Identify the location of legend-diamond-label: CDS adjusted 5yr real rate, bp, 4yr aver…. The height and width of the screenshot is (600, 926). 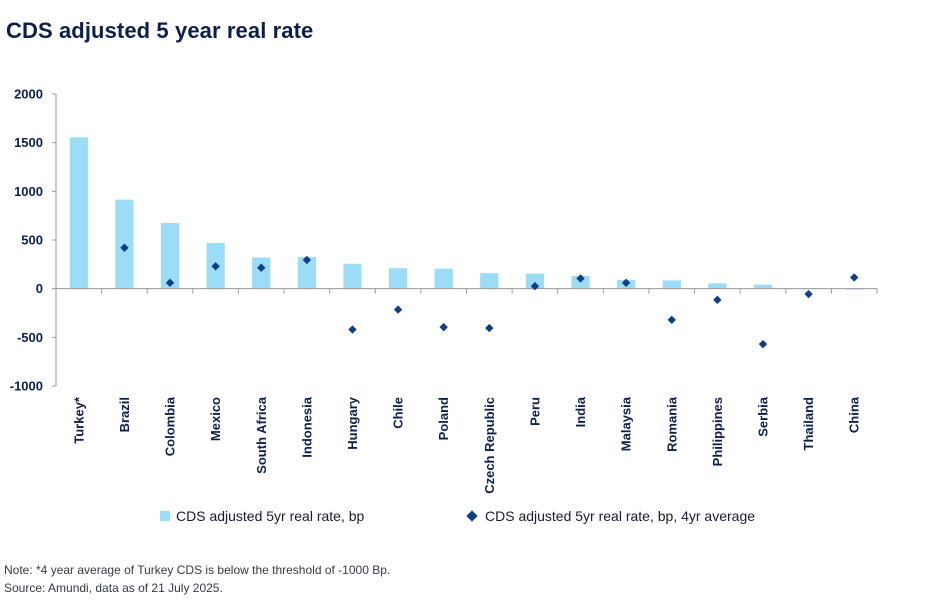
(620, 516).